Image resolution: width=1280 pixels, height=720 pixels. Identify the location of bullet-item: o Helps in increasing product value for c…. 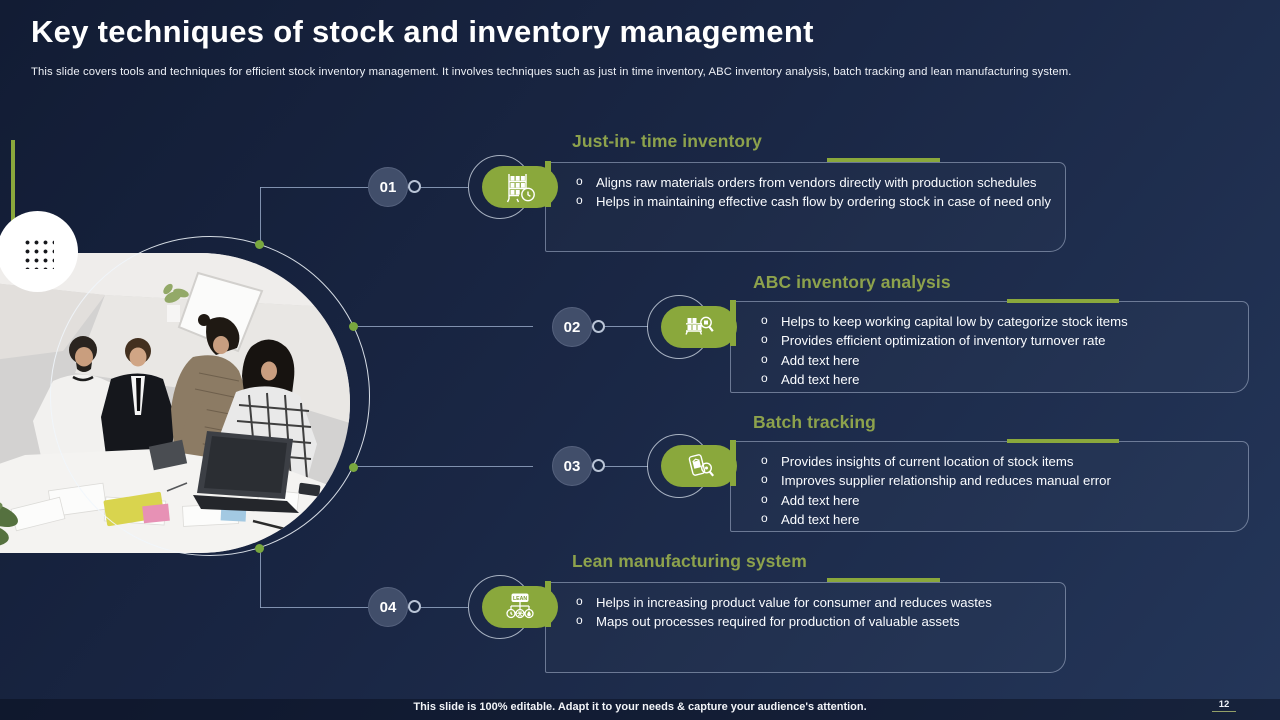
(784, 602).